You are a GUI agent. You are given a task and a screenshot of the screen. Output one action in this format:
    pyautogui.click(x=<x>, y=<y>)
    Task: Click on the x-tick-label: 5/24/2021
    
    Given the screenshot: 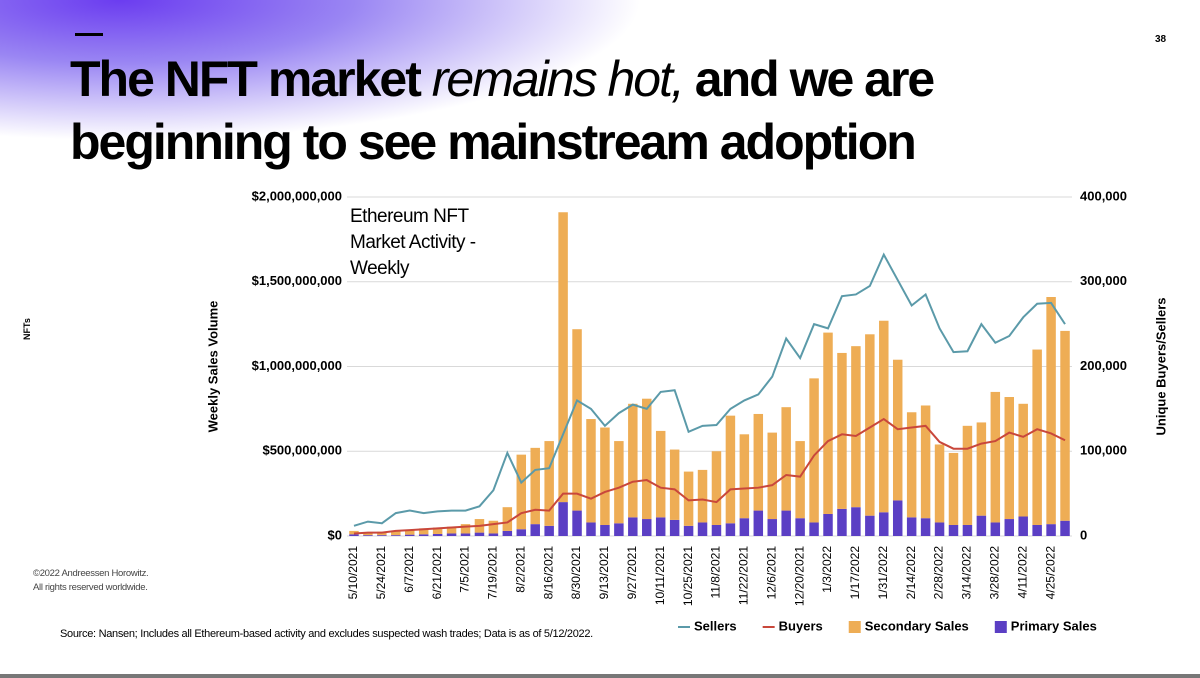 What is the action you would take?
    pyautogui.click(x=381, y=573)
    